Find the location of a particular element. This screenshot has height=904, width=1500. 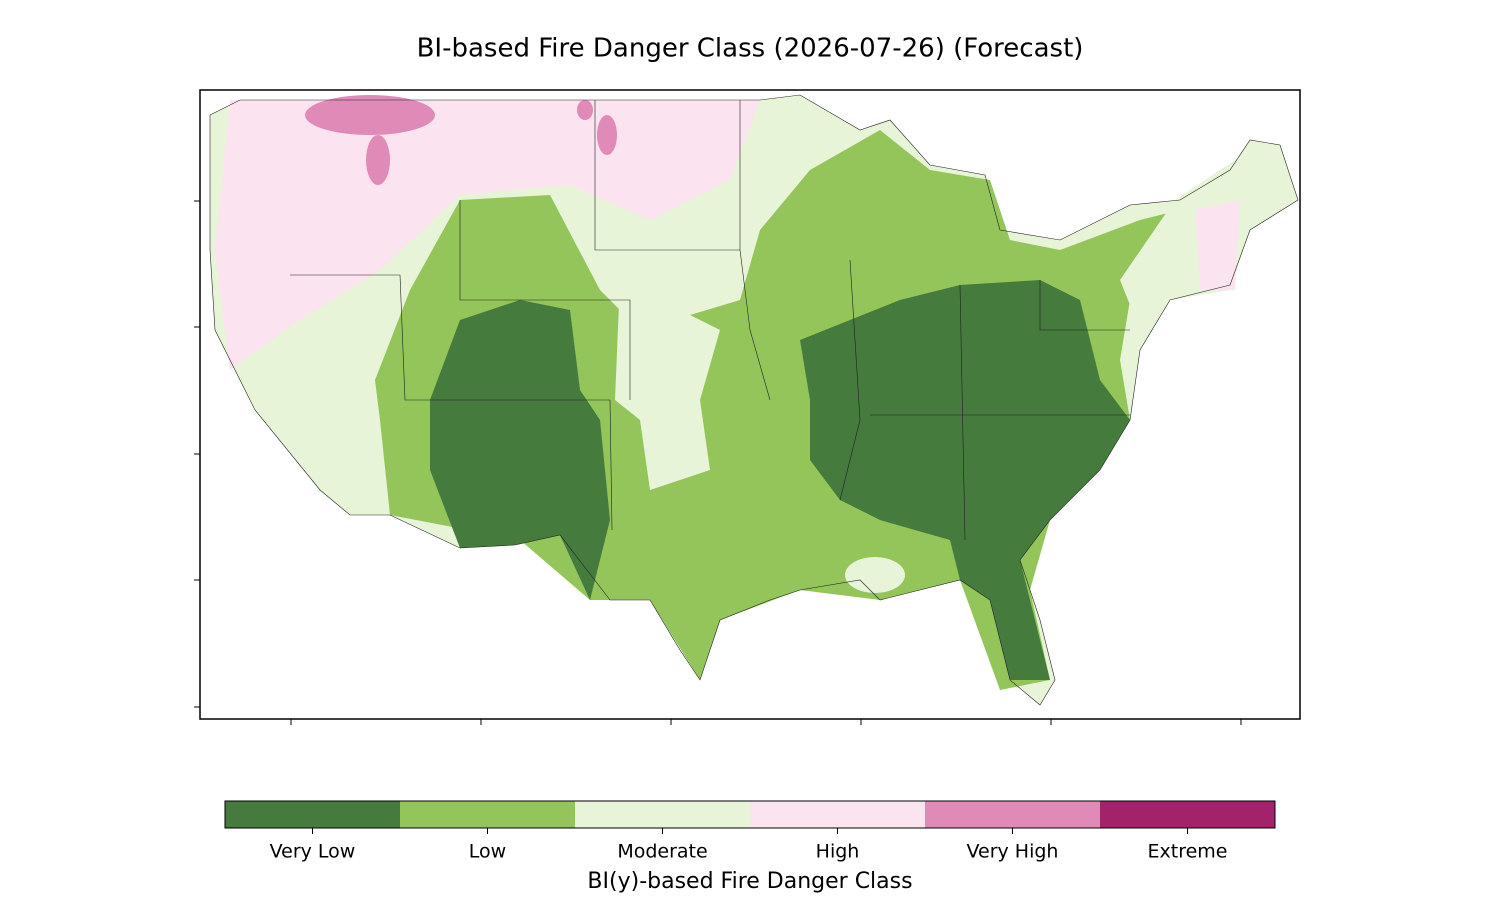

colorbar-tick-label: Extreme is located at coordinates (1188, 852).